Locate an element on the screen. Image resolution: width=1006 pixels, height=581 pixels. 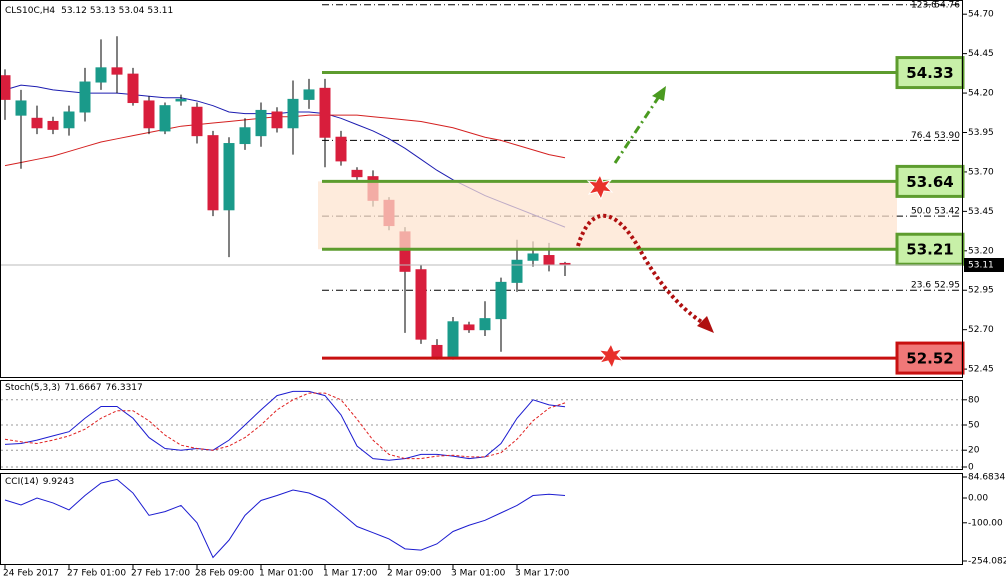
x-tick-label: 1 Mar 01:00 is located at coordinates (286, 574).